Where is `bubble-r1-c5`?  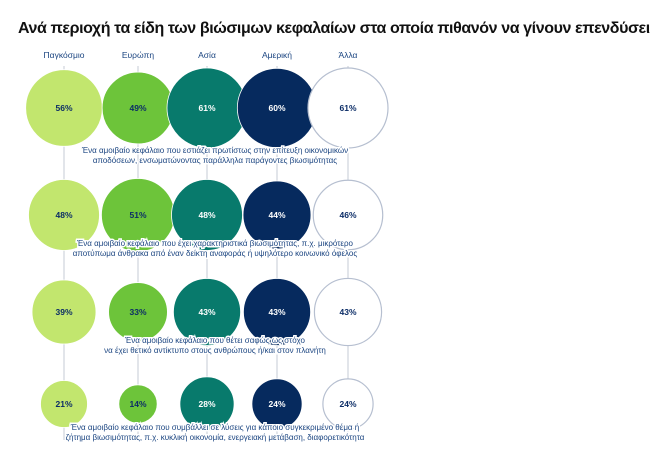 bubble-r1-c5 is located at coordinates (348, 108).